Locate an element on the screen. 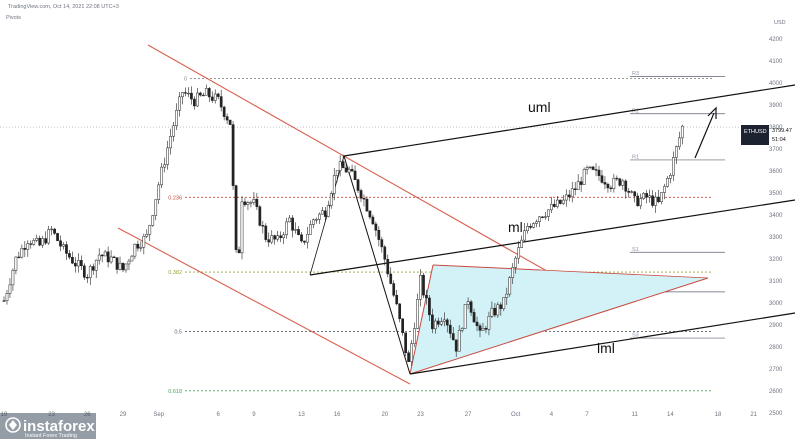  triangle-right-edge is located at coordinates (624, 274).